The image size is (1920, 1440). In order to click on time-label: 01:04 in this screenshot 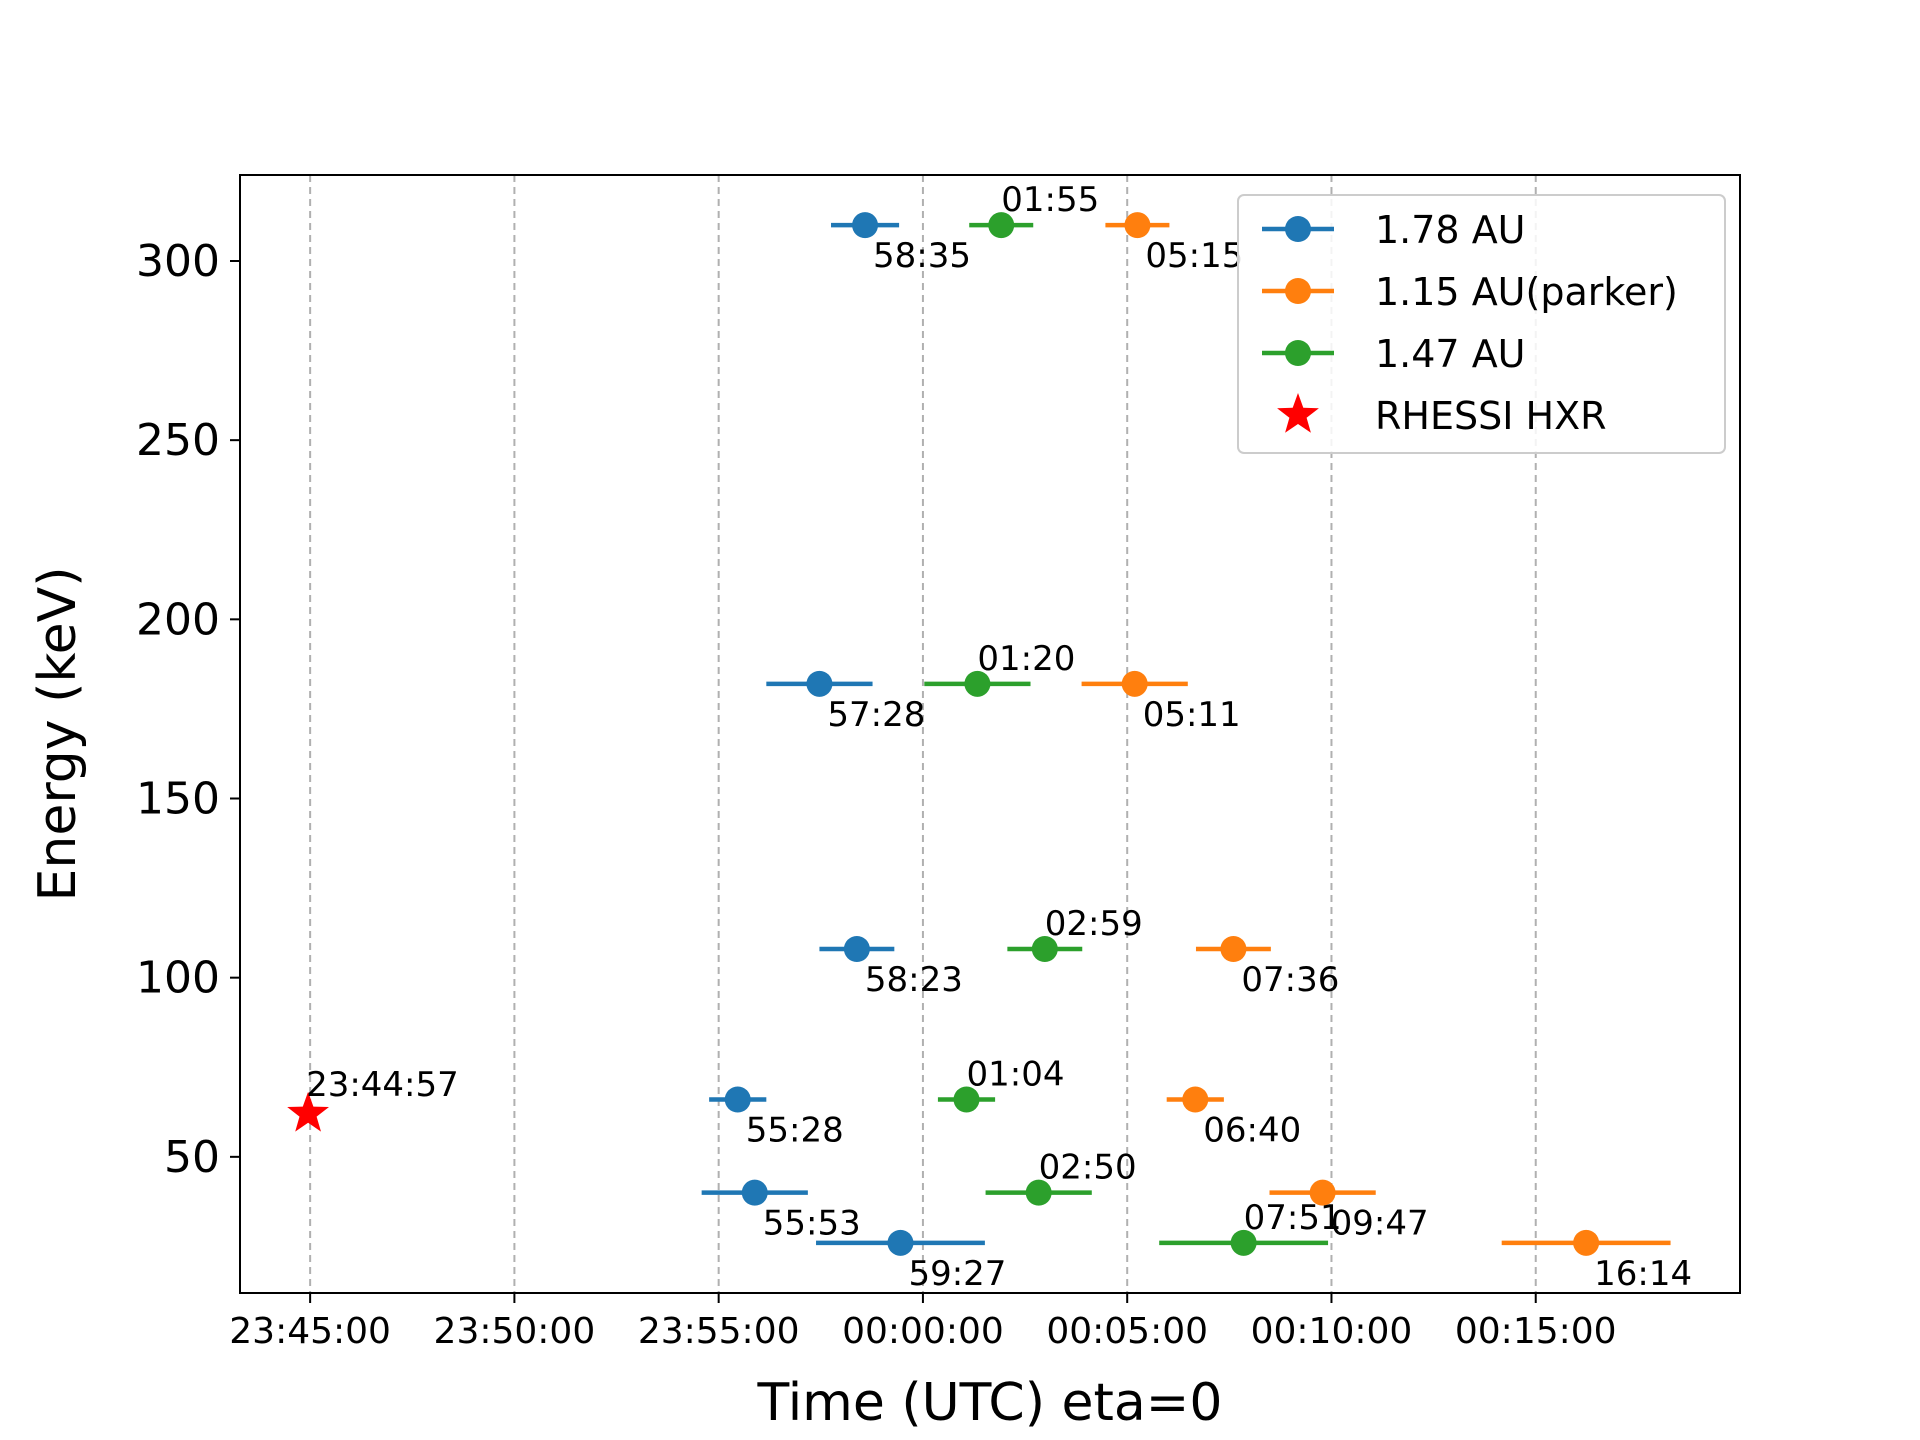, I will do `click(1016, 1075)`.